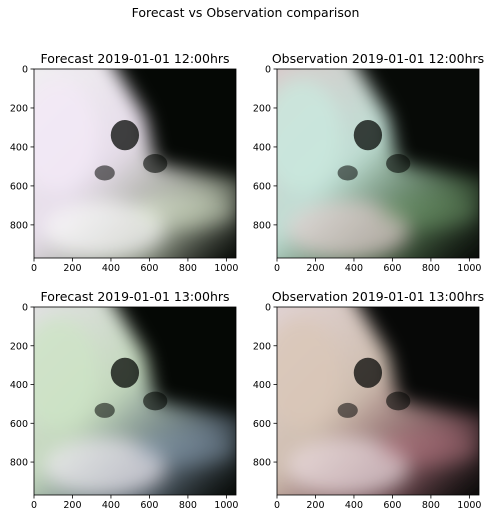  I want to click on subplot-title: Observation 2019-01-01 13:00hrs, so click(378, 296).